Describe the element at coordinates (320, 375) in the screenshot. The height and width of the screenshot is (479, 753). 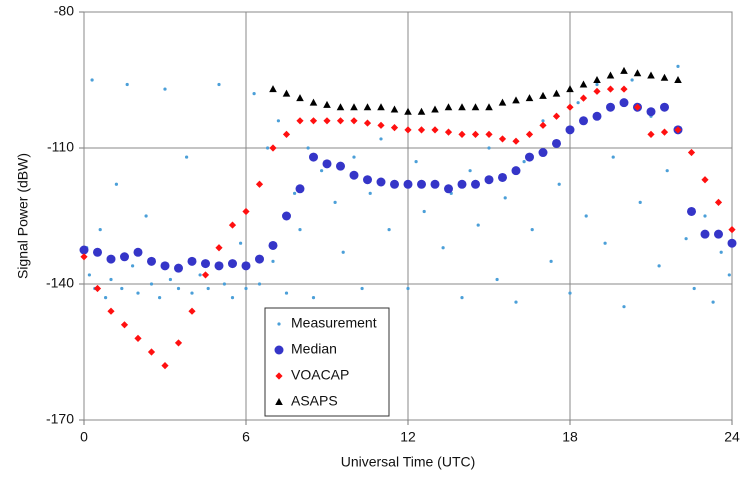
I see `legend-label: VOACAP` at that location.